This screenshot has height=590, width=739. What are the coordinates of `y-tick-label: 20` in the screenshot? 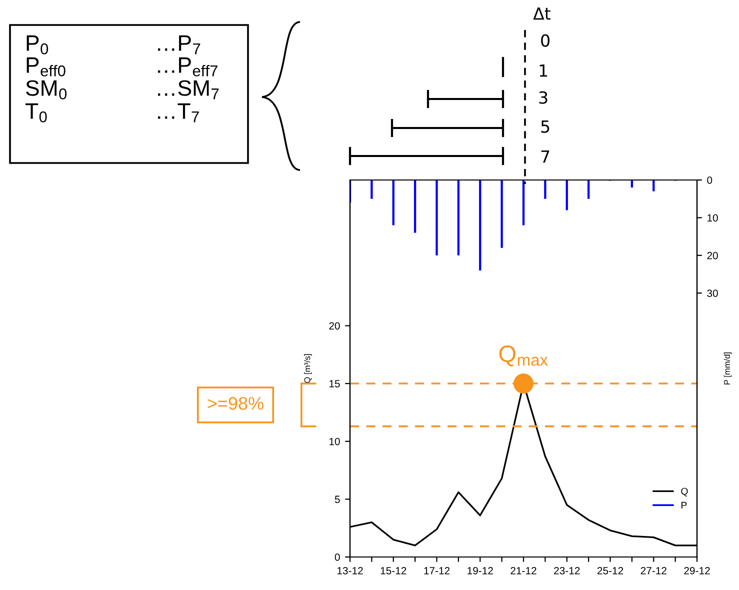 It's located at (334, 326).